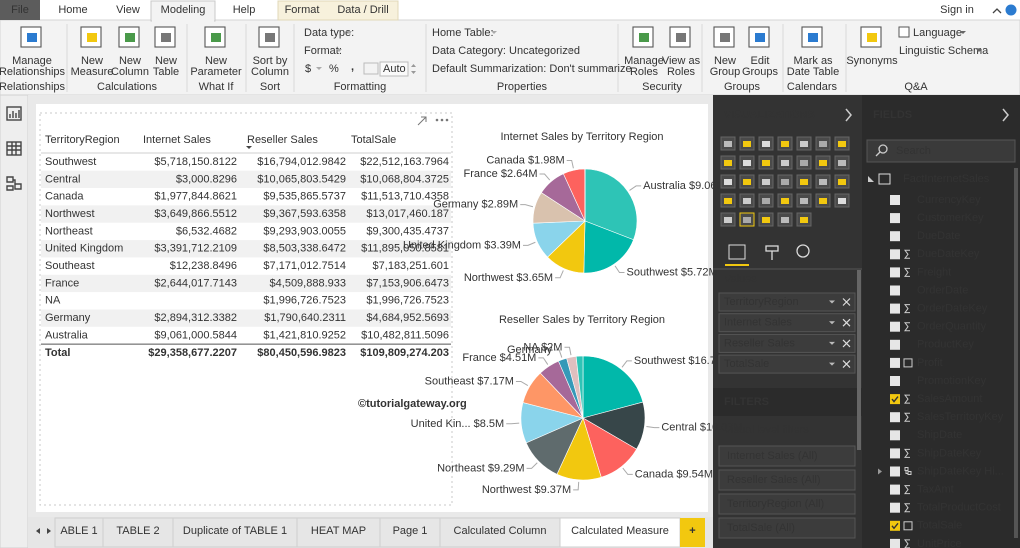  I want to click on field-name: SalesAmount, so click(949, 399).